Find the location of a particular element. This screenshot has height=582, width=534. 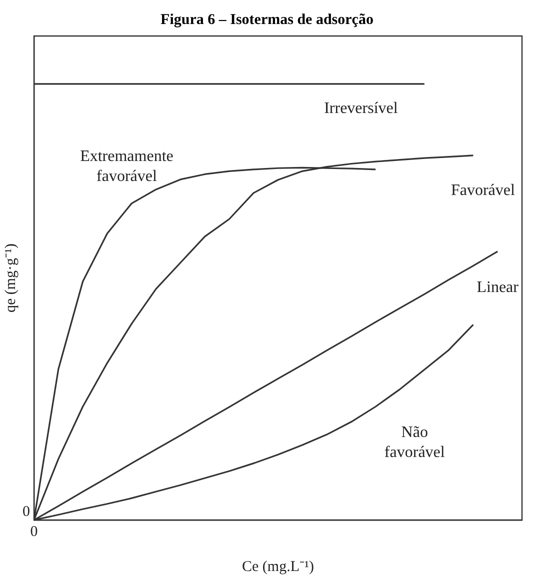

series-label: Favorável is located at coordinates (483, 191).